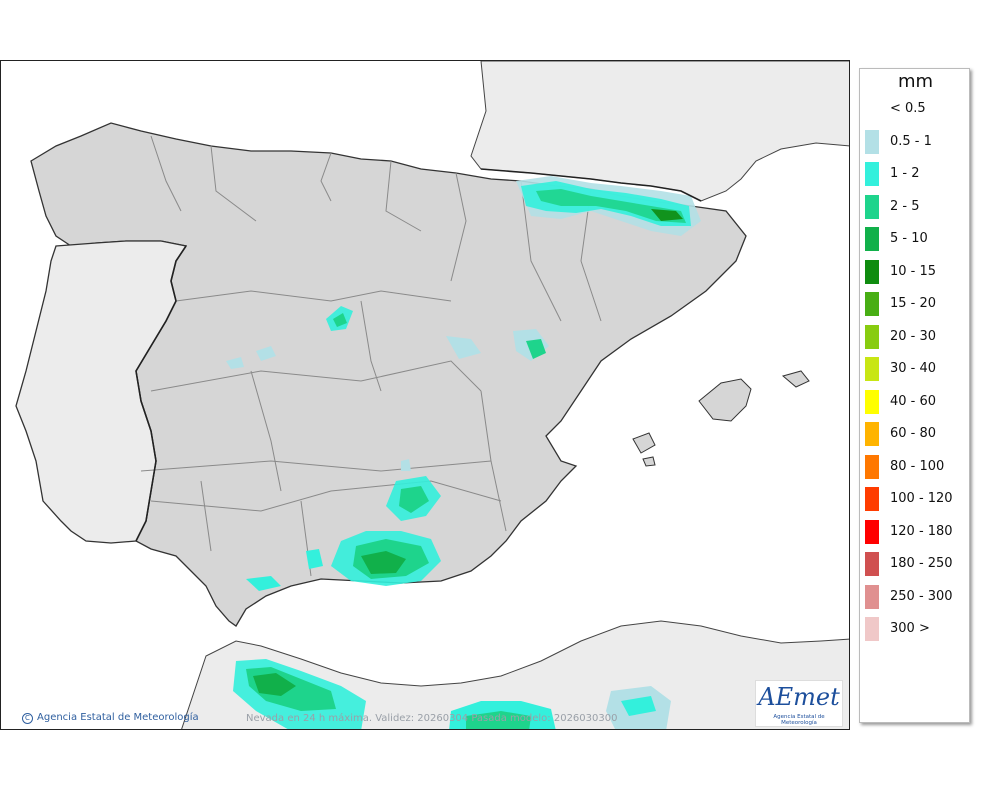  I want to click on legend-label: 80 - 100, so click(917, 466).